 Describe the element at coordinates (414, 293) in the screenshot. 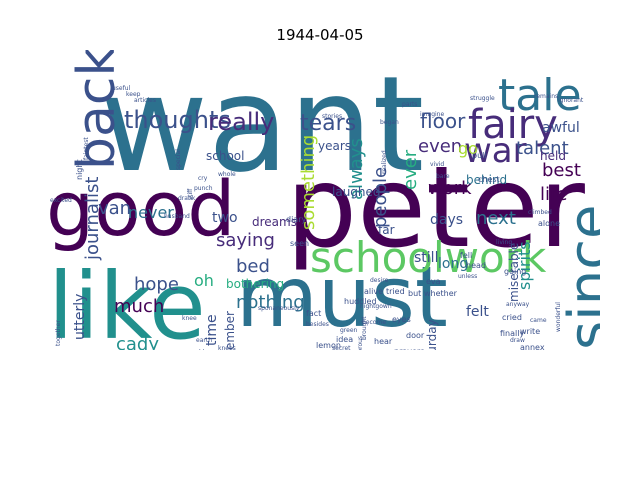

I see `word-but: but` at that location.